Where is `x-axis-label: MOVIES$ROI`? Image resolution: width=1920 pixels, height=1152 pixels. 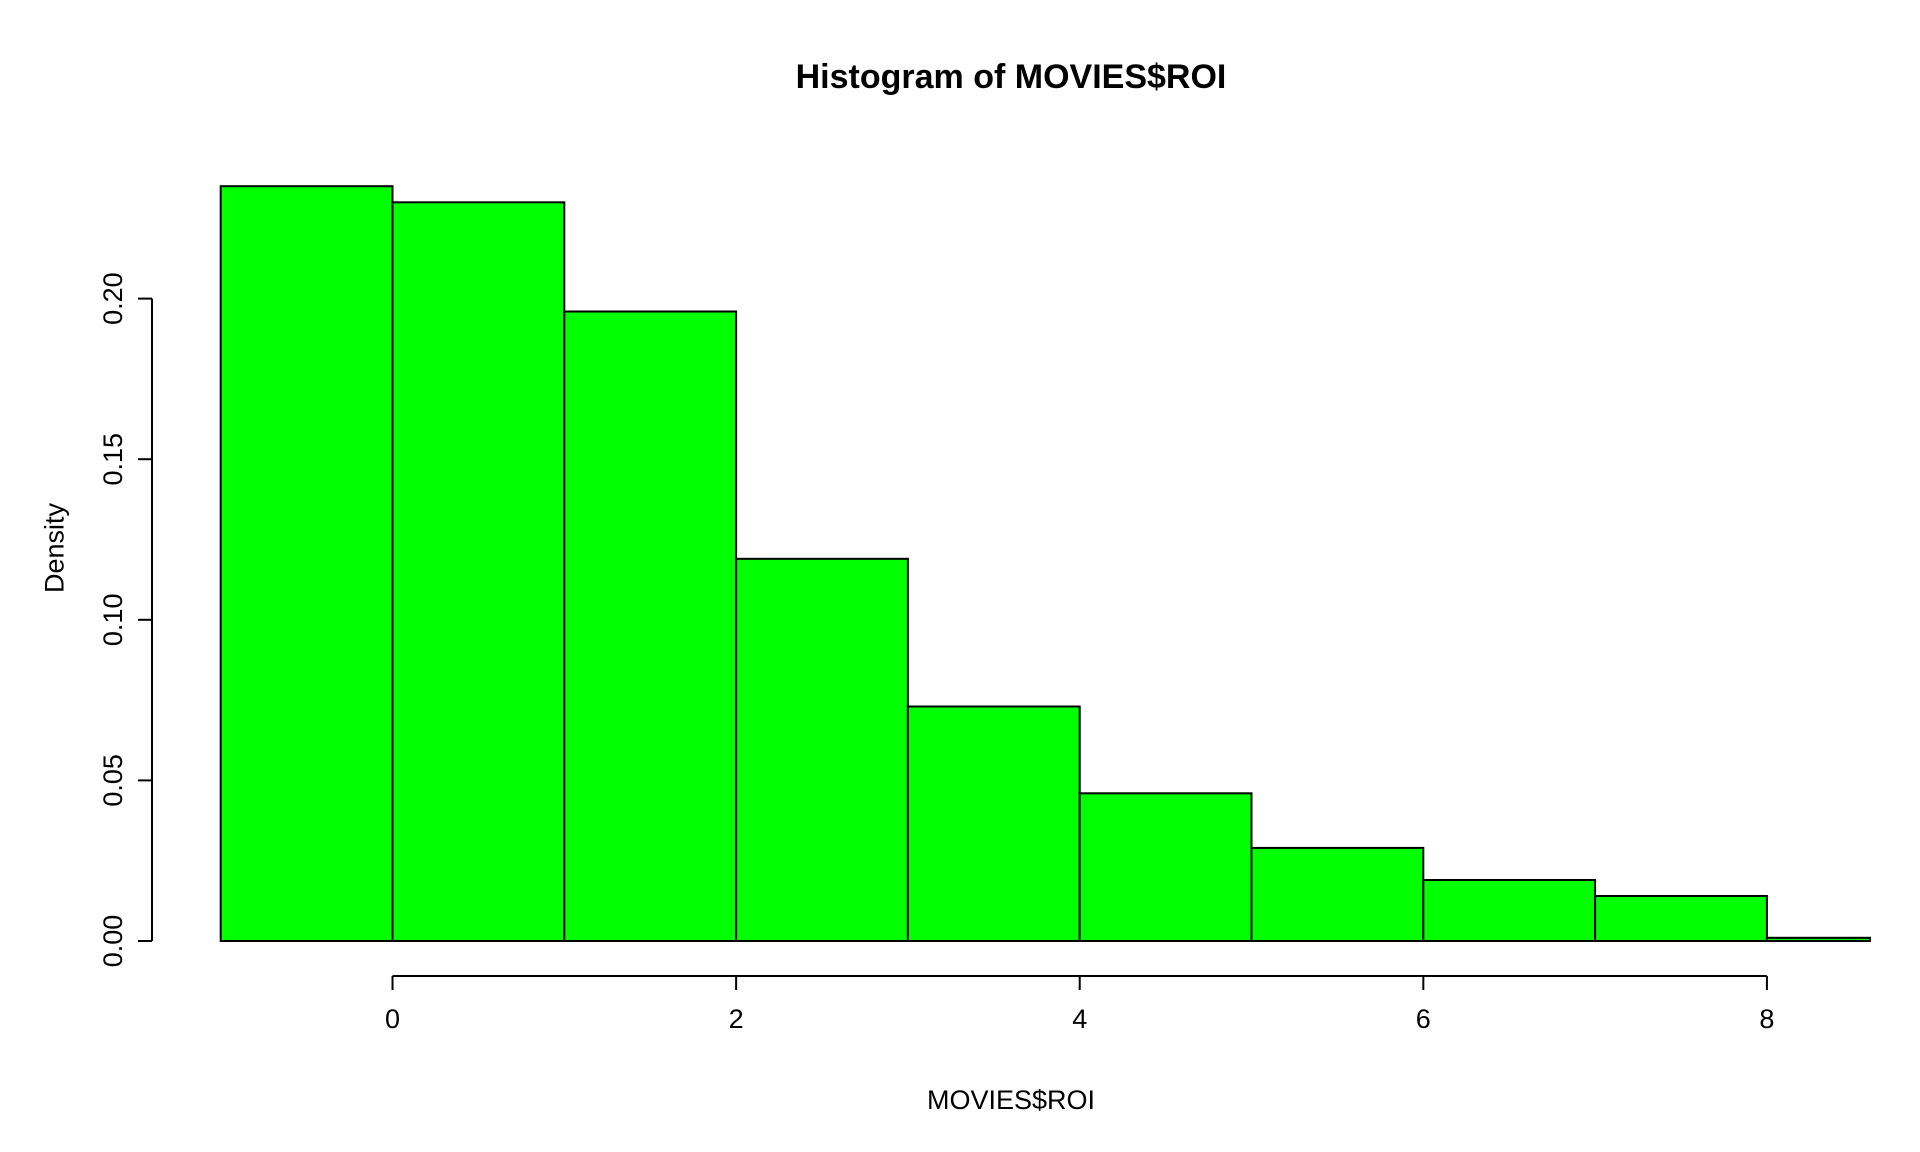
x-axis-label: MOVIES$ROI is located at coordinates (1011, 1100).